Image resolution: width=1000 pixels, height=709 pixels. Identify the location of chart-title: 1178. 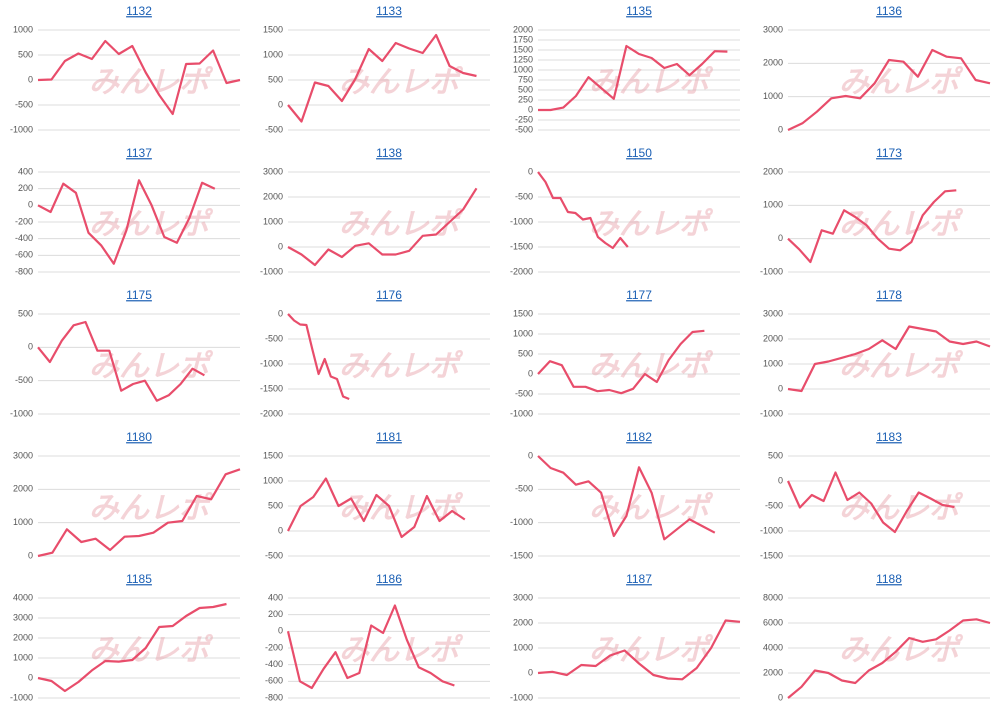
(889, 295).